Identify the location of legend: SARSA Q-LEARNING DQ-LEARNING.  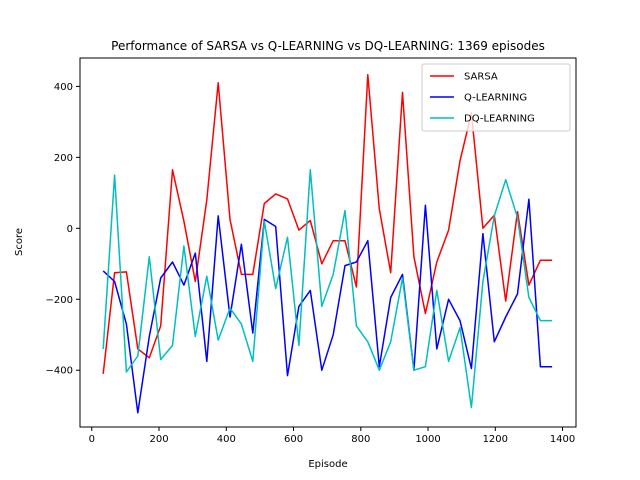
(496, 97).